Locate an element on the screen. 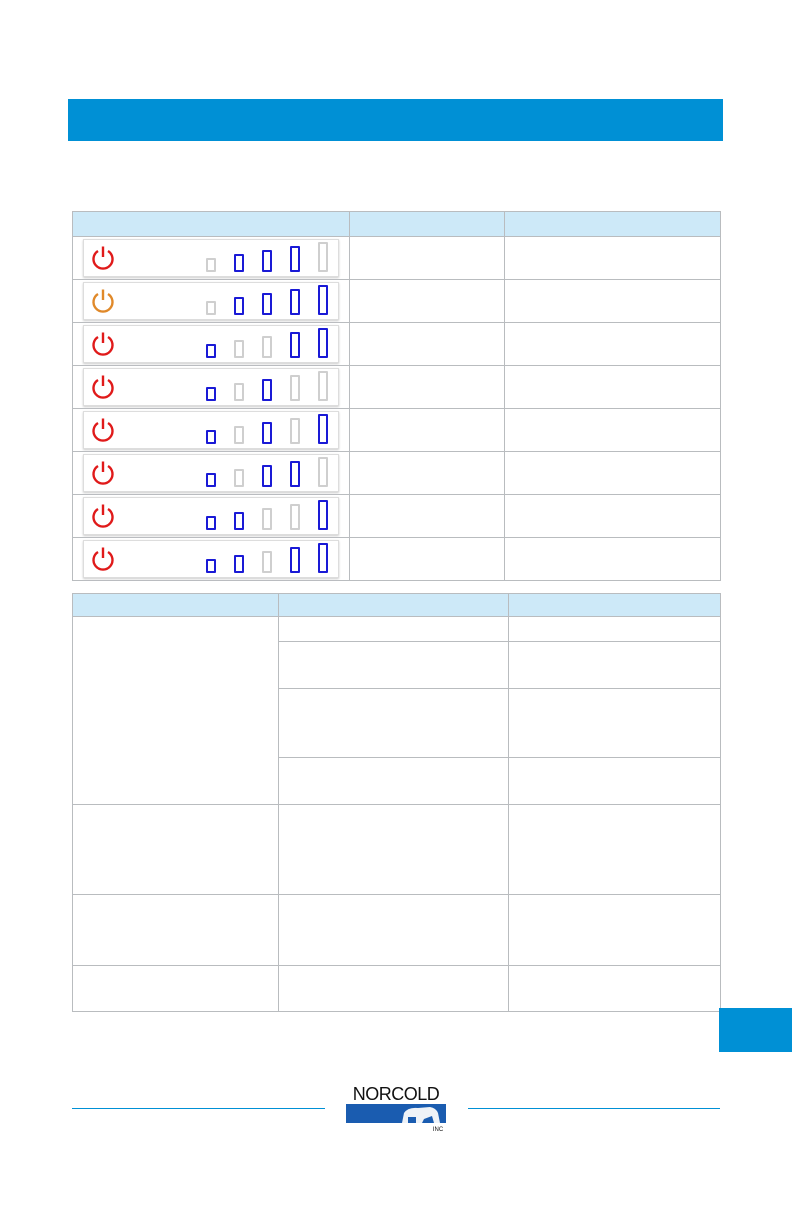 The height and width of the screenshot is (1224, 792). chapter-tab is located at coordinates (755, 1030).